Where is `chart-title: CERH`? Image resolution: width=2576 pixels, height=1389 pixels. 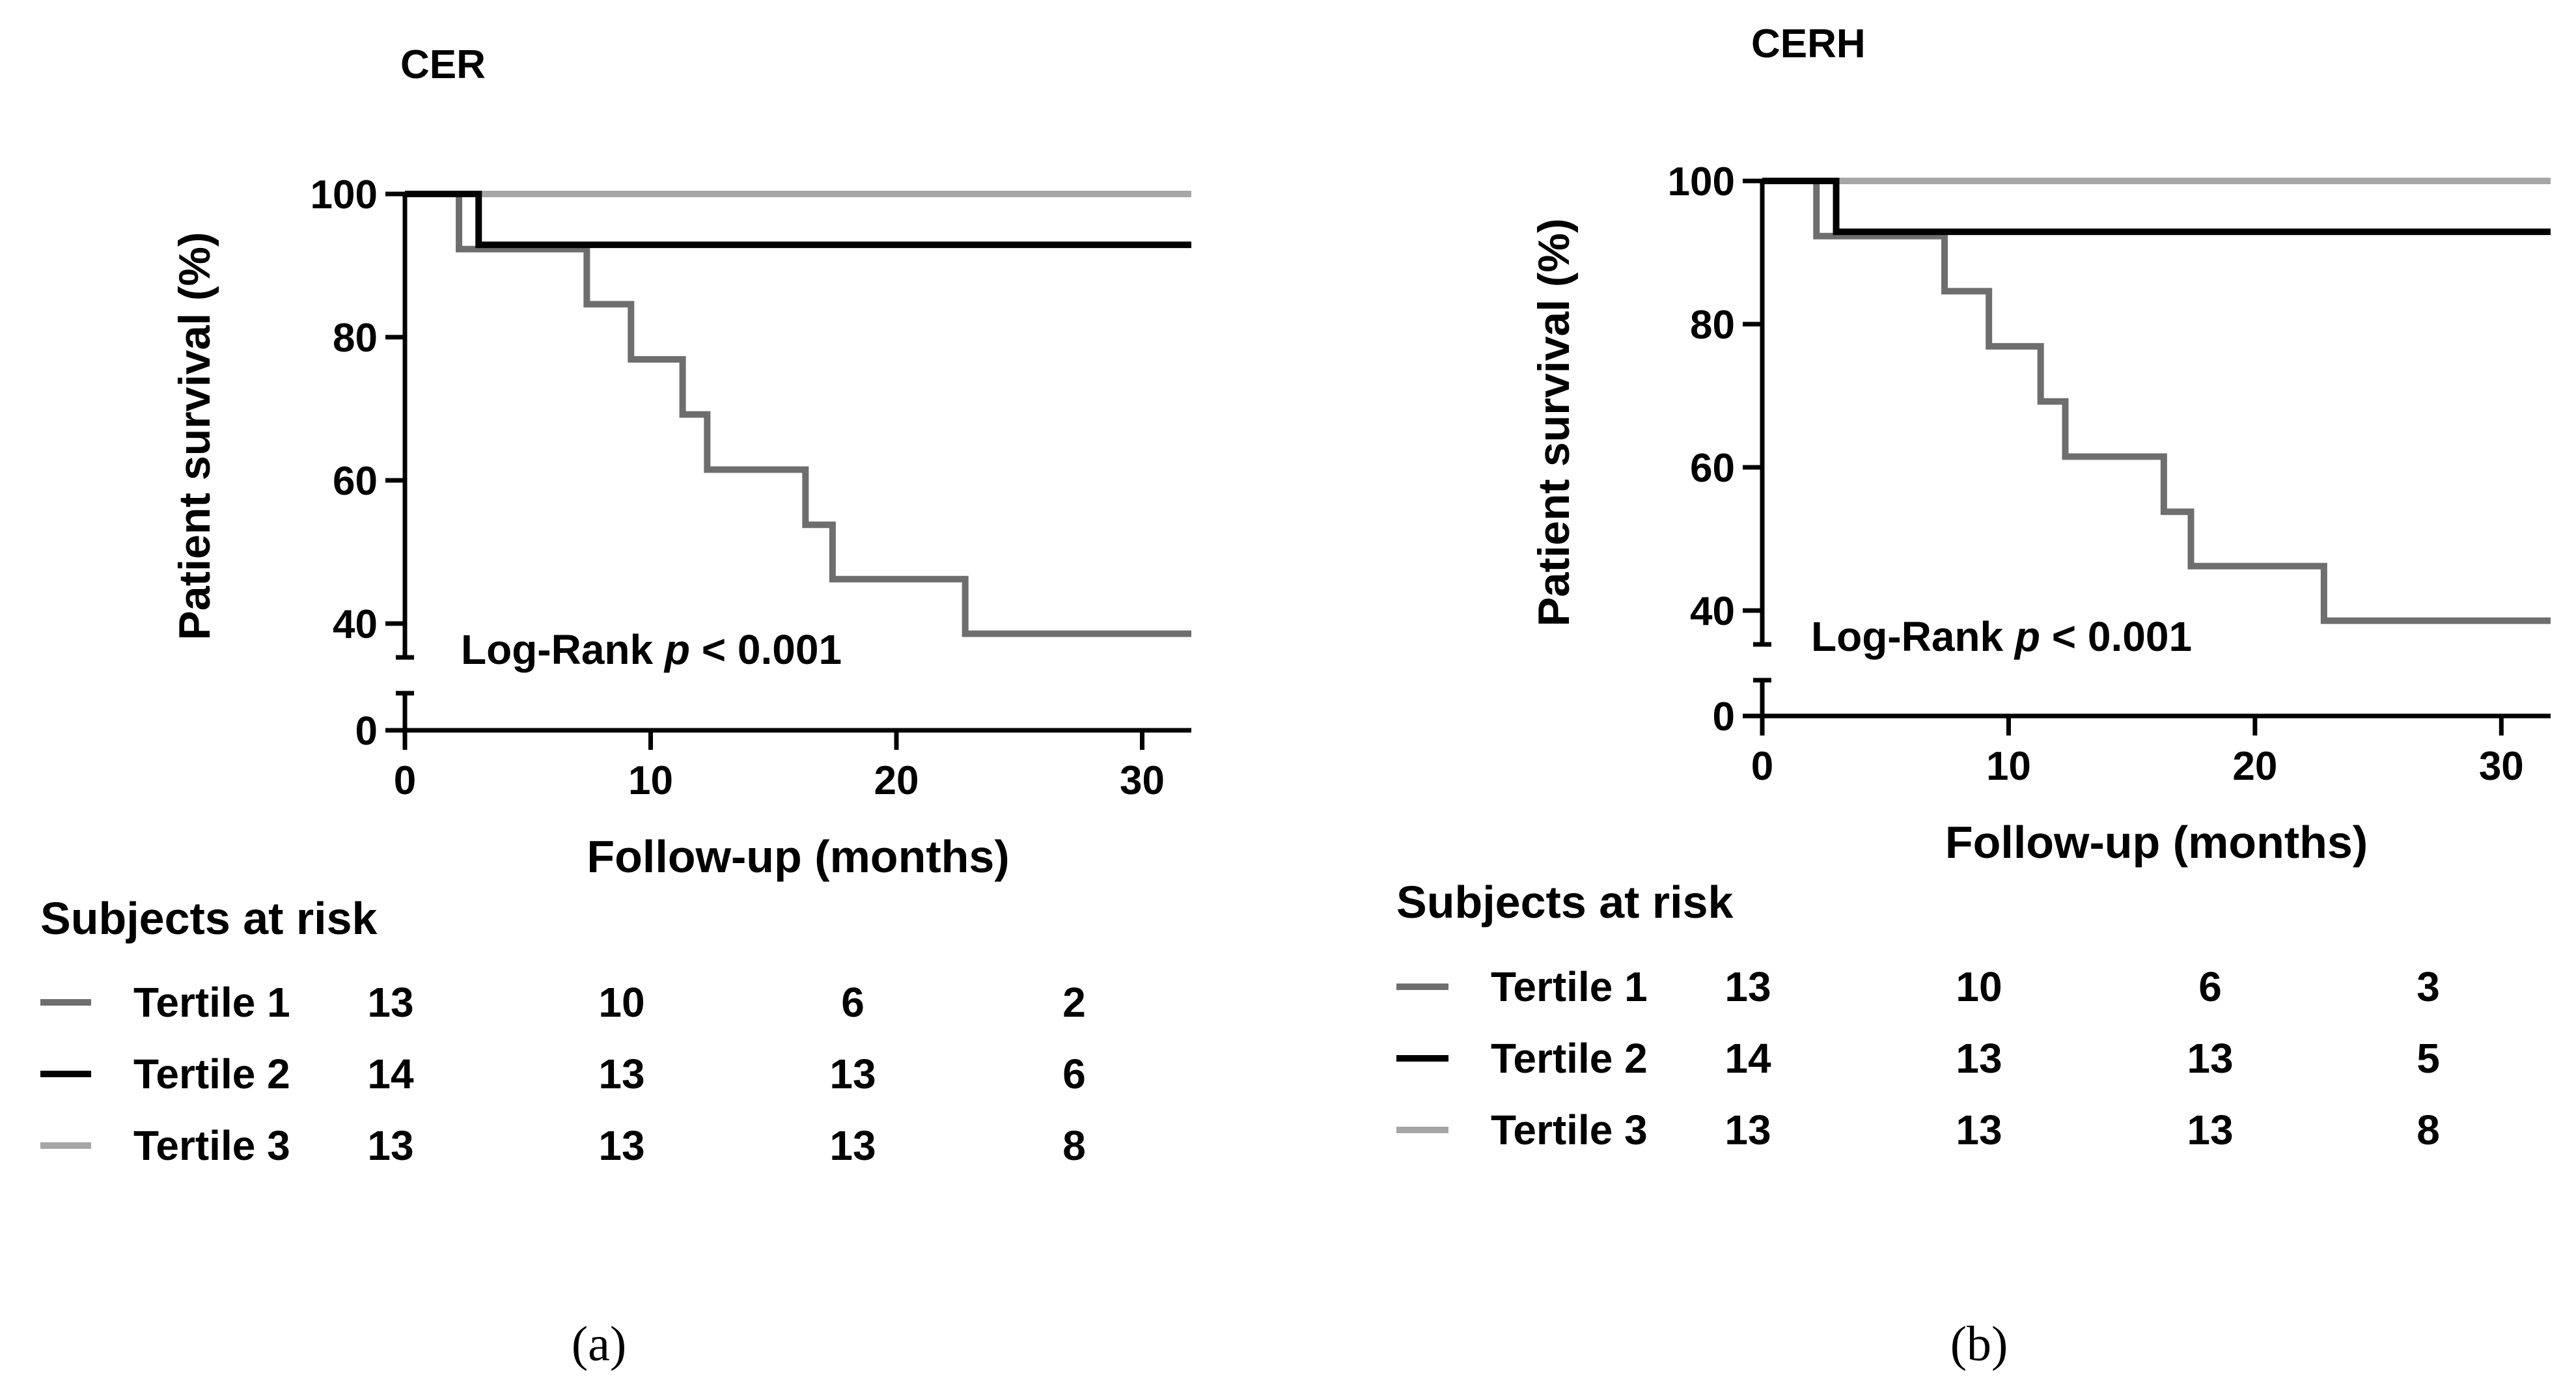 chart-title: CERH is located at coordinates (1808, 43).